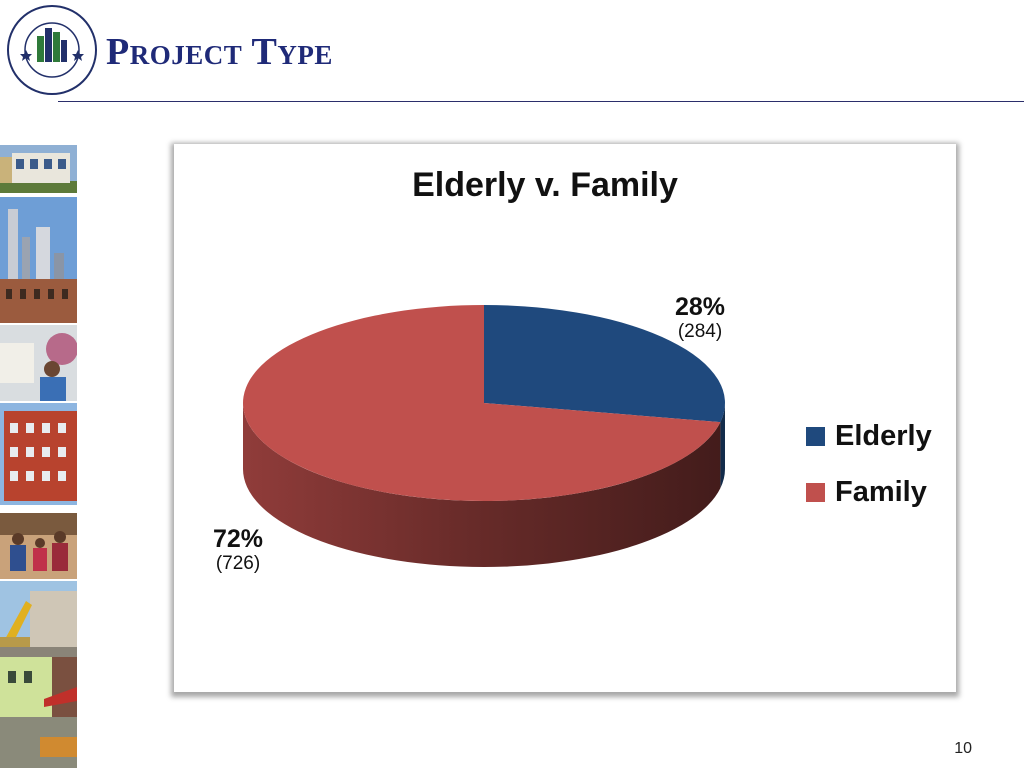  Describe the element at coordinates (700, 307) in the screenshot. I see `data-label-elderly-percent: 28%` at that location.